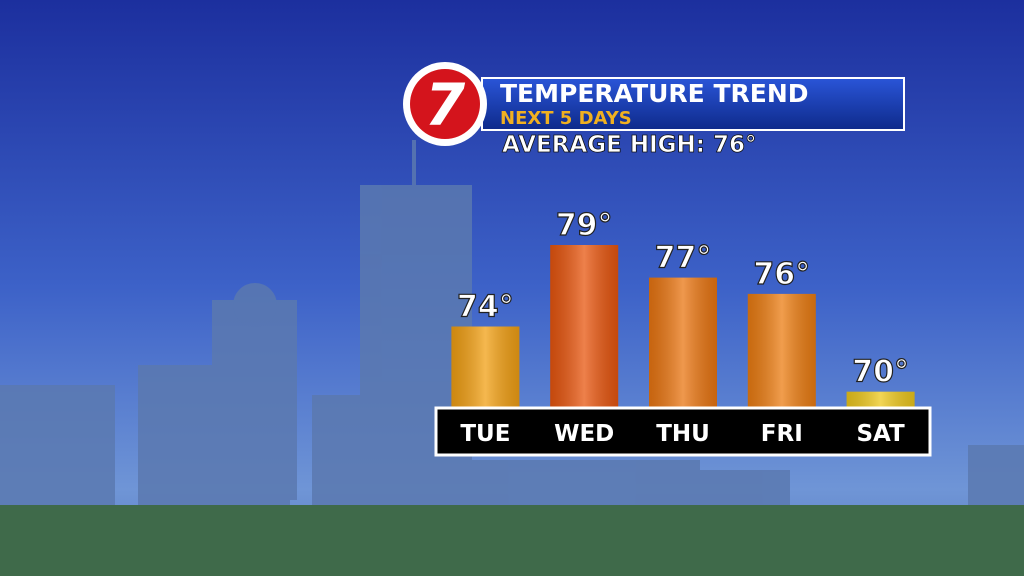 The image size is (1024, 580). I want to click on logo-disc, so click(445, 104).